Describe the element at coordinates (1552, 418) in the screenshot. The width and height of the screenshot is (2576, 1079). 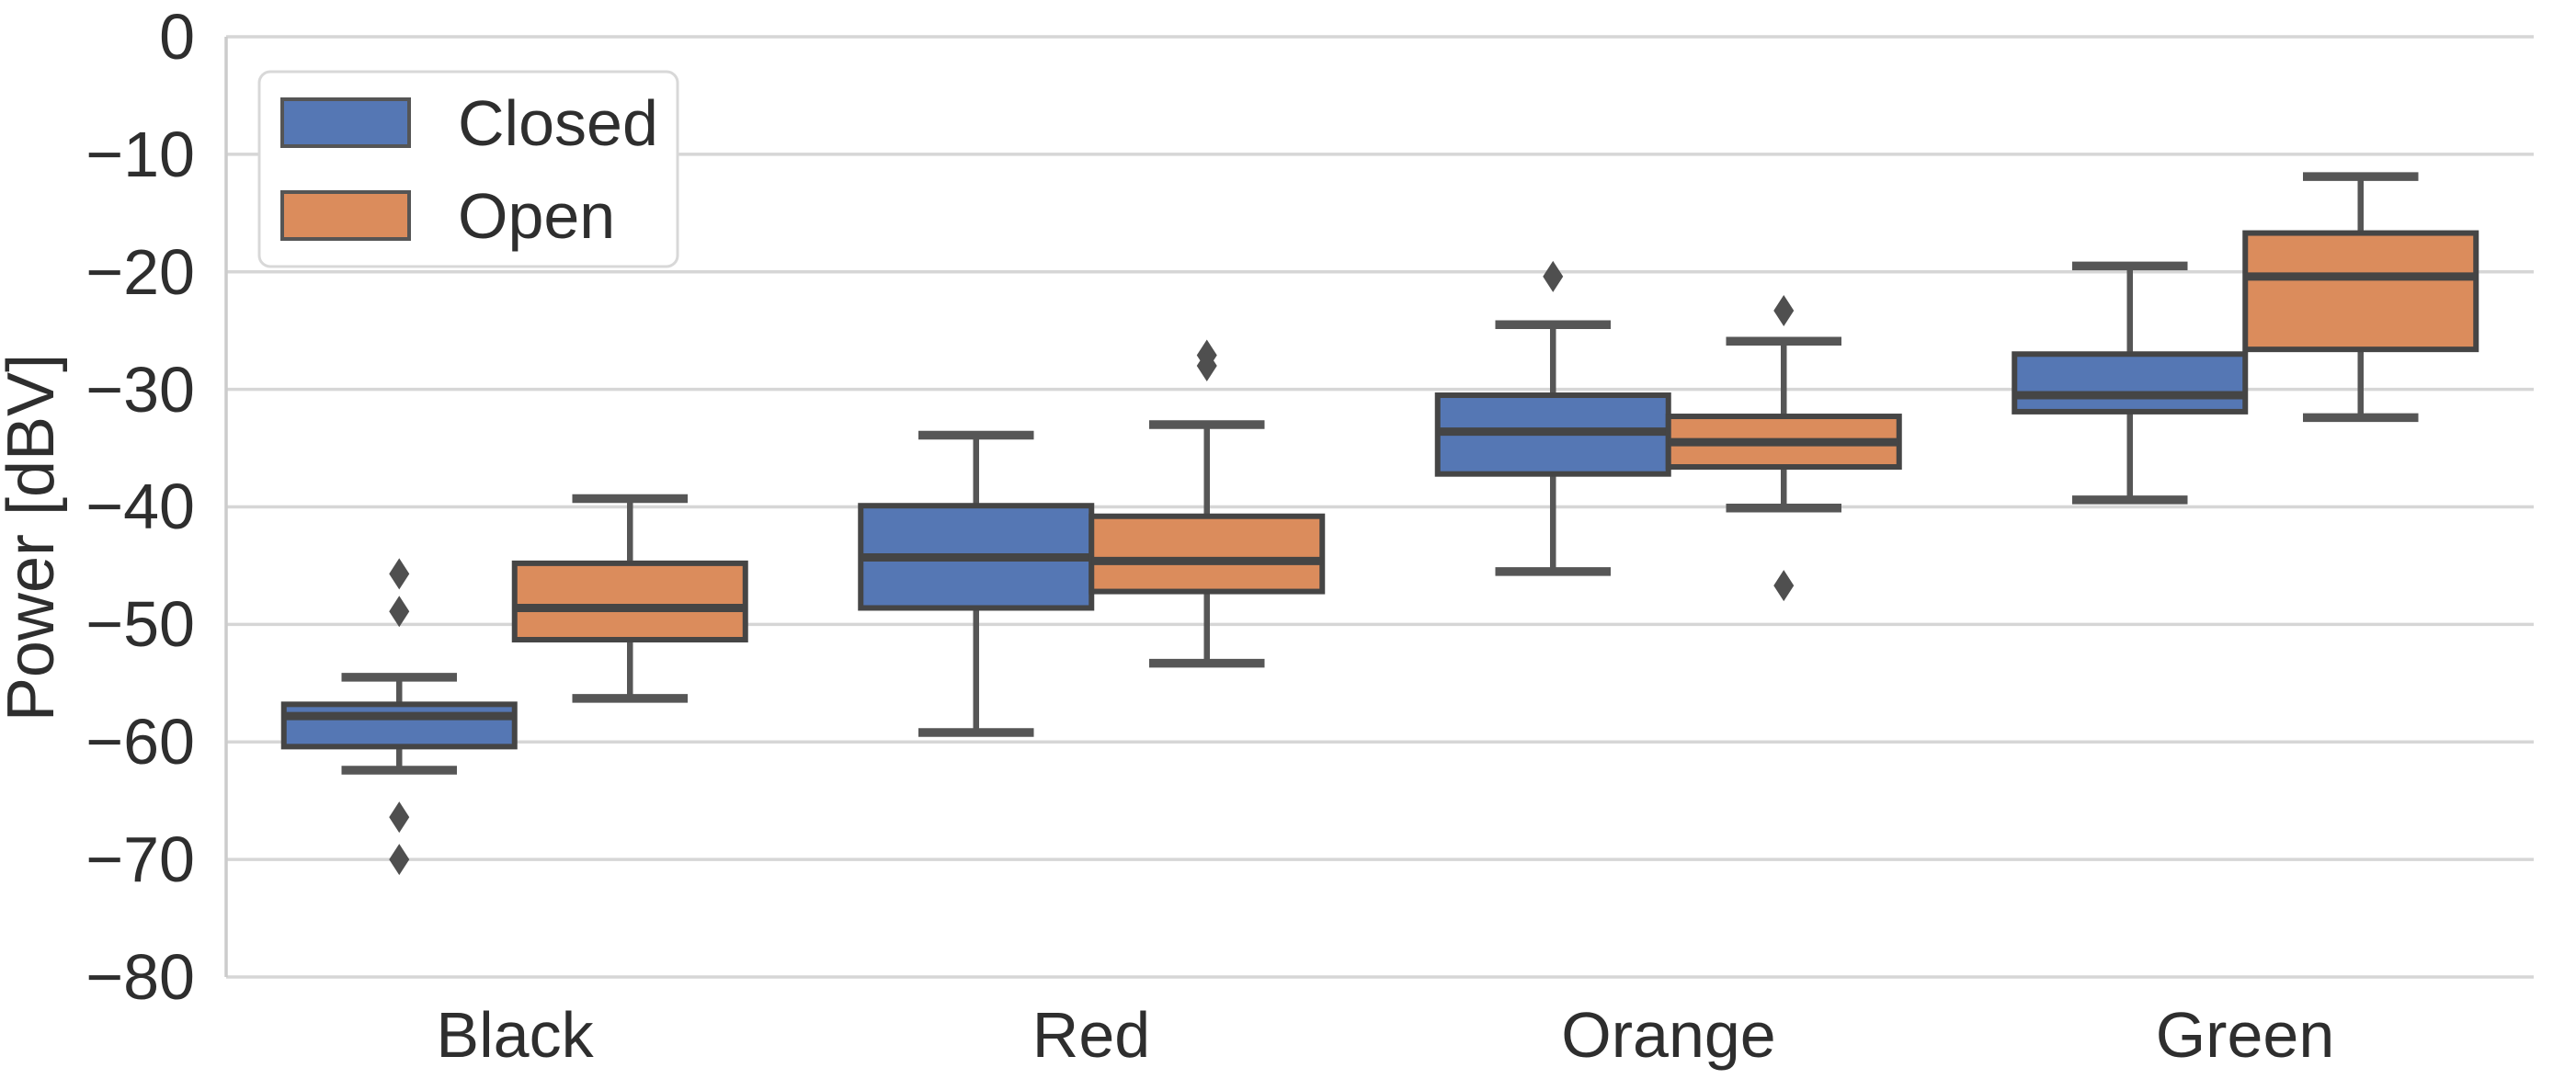
I see `box-orange-closed` at that location.